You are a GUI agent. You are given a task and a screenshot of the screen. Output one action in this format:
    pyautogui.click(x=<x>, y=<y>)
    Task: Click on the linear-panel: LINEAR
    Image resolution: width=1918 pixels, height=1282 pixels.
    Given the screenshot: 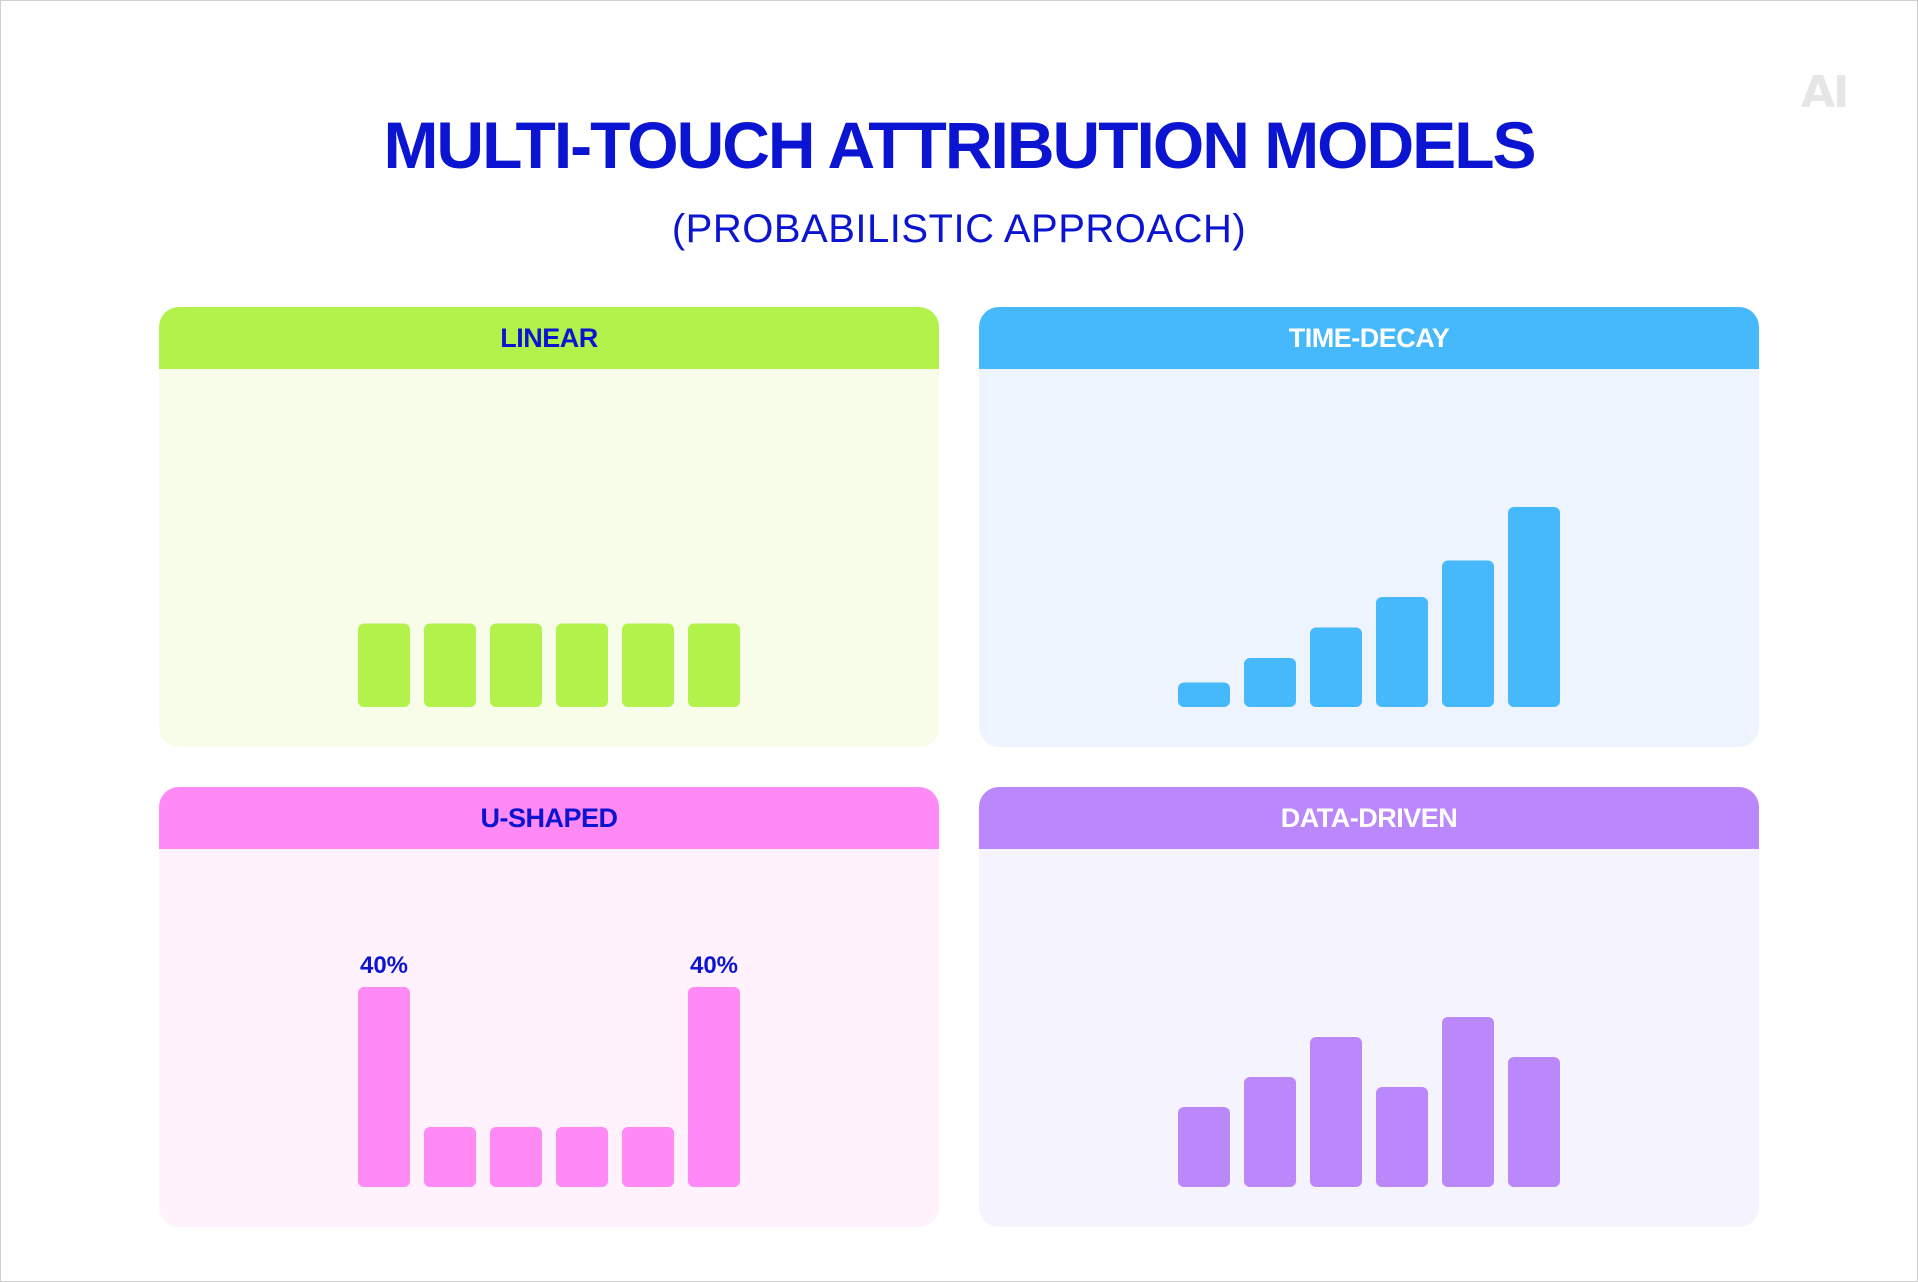 What is the action you would take?
    pyautogui.click(x=549, y=527)
    